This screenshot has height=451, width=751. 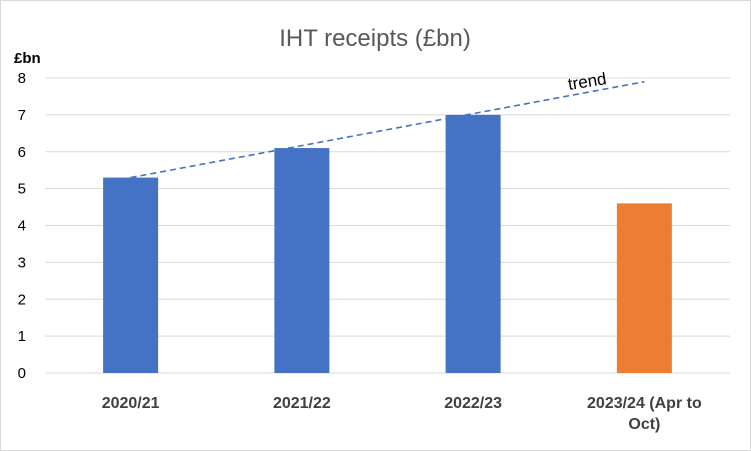 What do you see at coordinates (644, 403) in the screenshot?
I see `x-tick-line: 2023/24 (Apr to` at bounding box center [644, 403].